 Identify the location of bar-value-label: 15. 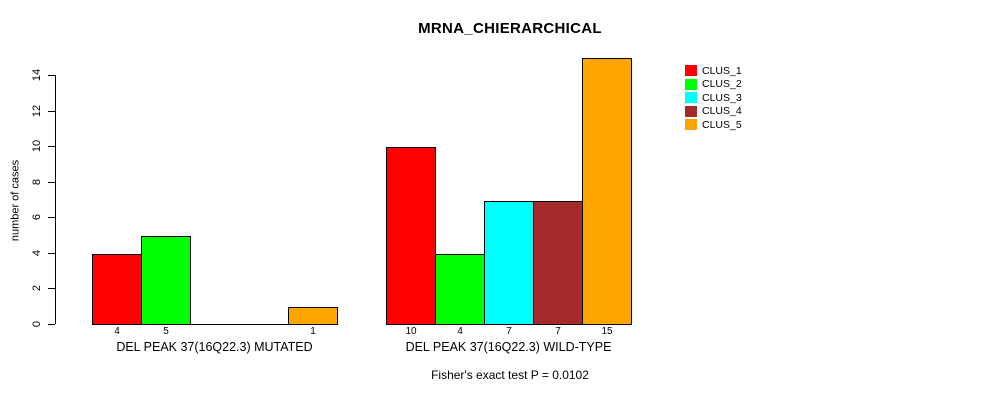
(607, 331).